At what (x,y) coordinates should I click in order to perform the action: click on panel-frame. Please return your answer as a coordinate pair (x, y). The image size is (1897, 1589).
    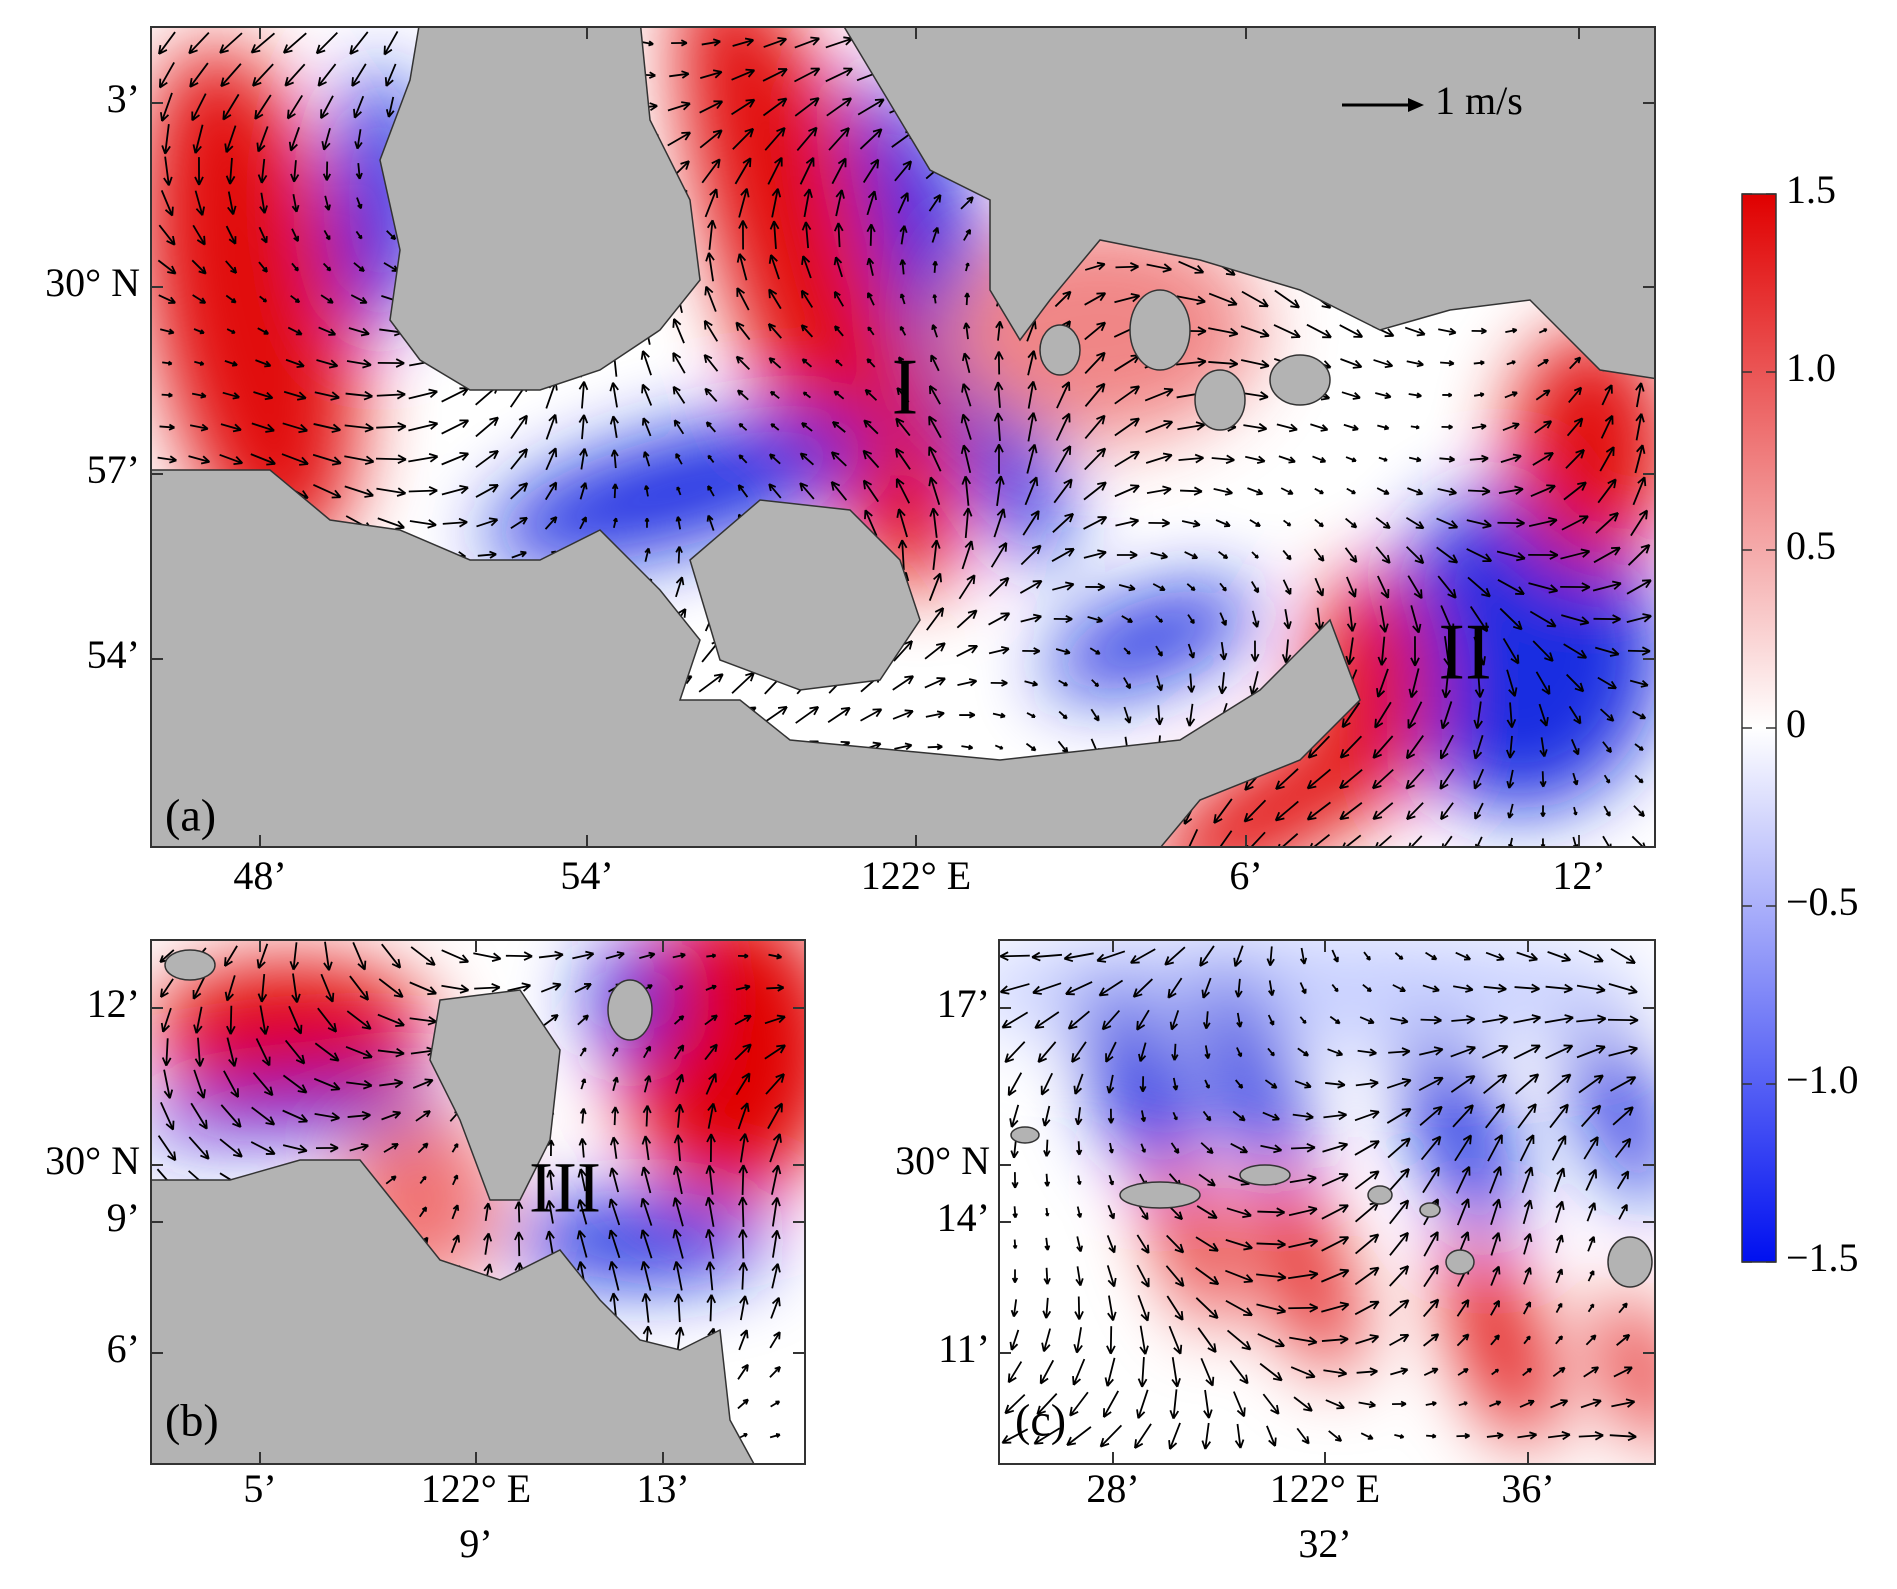
    Looking at the image, I should click on (478, 1202).